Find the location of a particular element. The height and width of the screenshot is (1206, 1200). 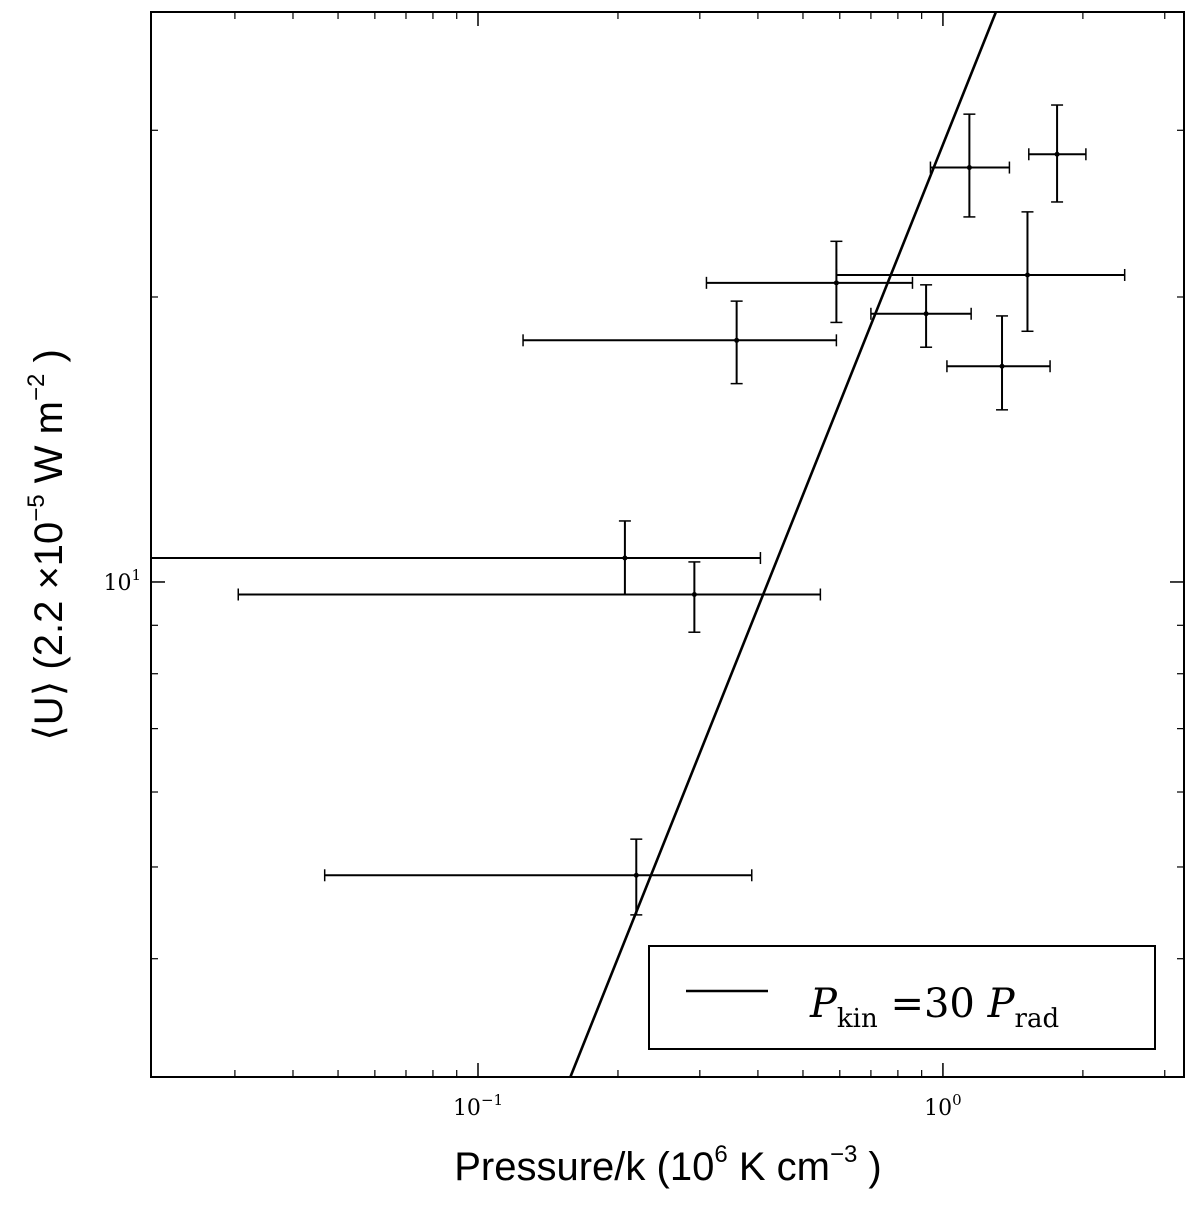

x-tick-label: 10⁻¹ is located at coordinates (478, 1106).